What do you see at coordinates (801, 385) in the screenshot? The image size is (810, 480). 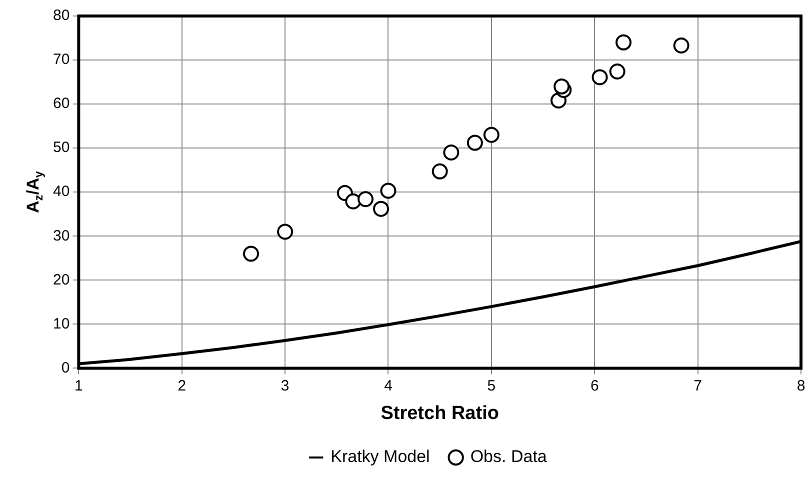 I see `x-tick-label: 8` at bounding box center [801, 385].